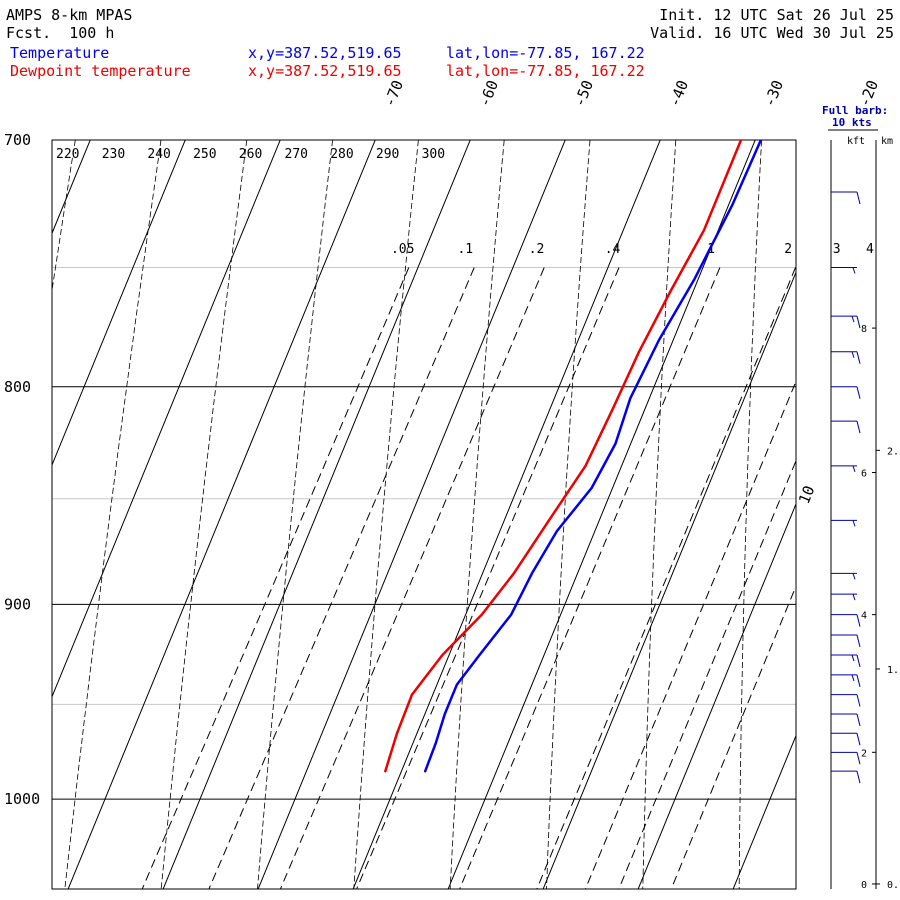 This screenshot has width=900, height=900. I want to click on kft-tick-label: 8, so click(864, 329).